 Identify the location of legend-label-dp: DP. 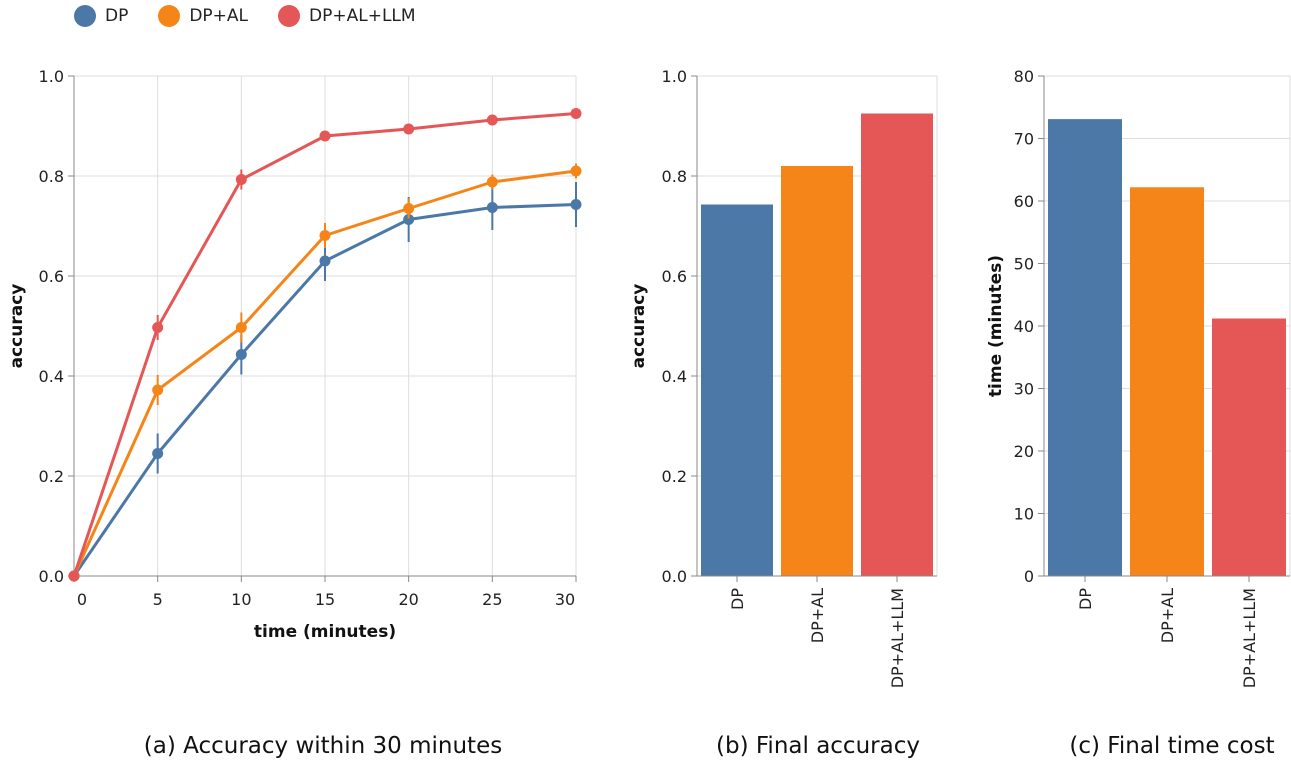
(117, 16).